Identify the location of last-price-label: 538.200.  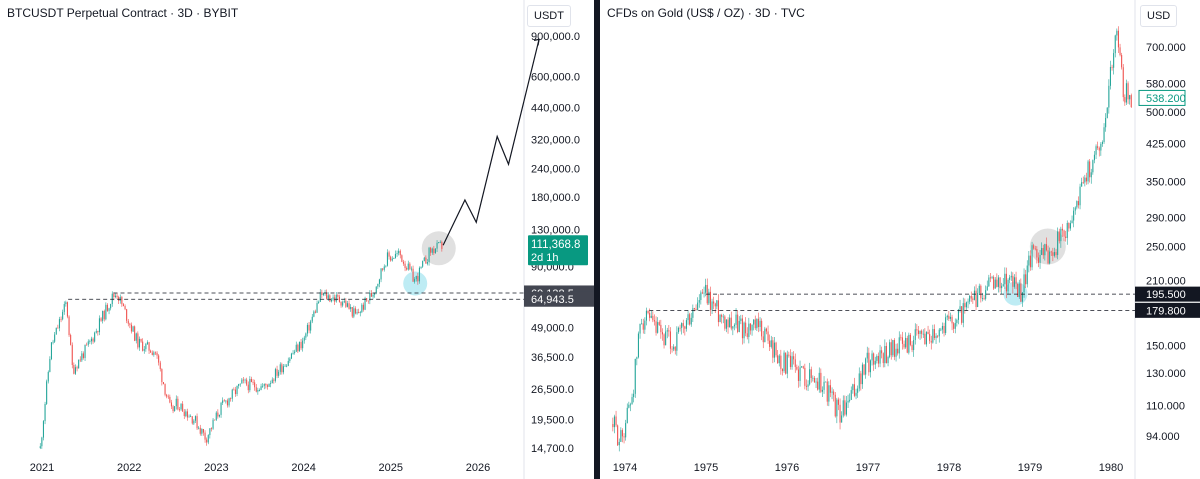
(1166, 99).